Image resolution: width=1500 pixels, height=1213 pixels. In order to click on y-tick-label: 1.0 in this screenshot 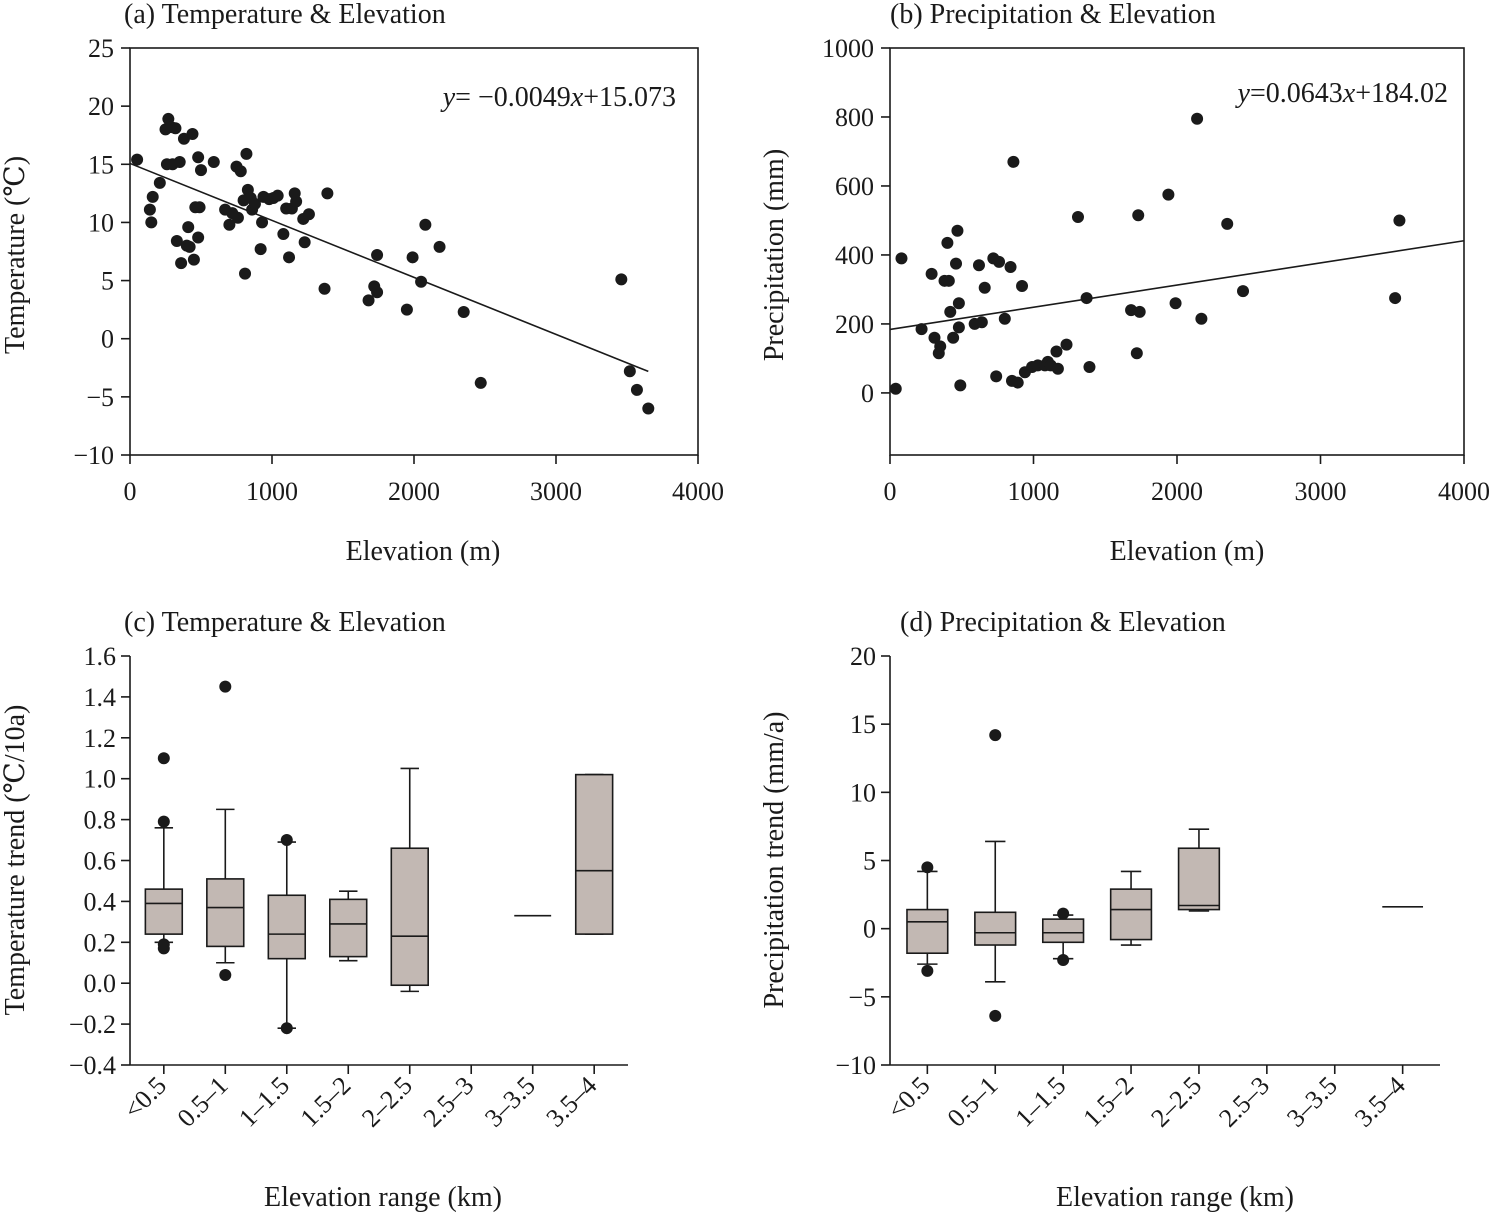, I will do `click(100, 779)`.